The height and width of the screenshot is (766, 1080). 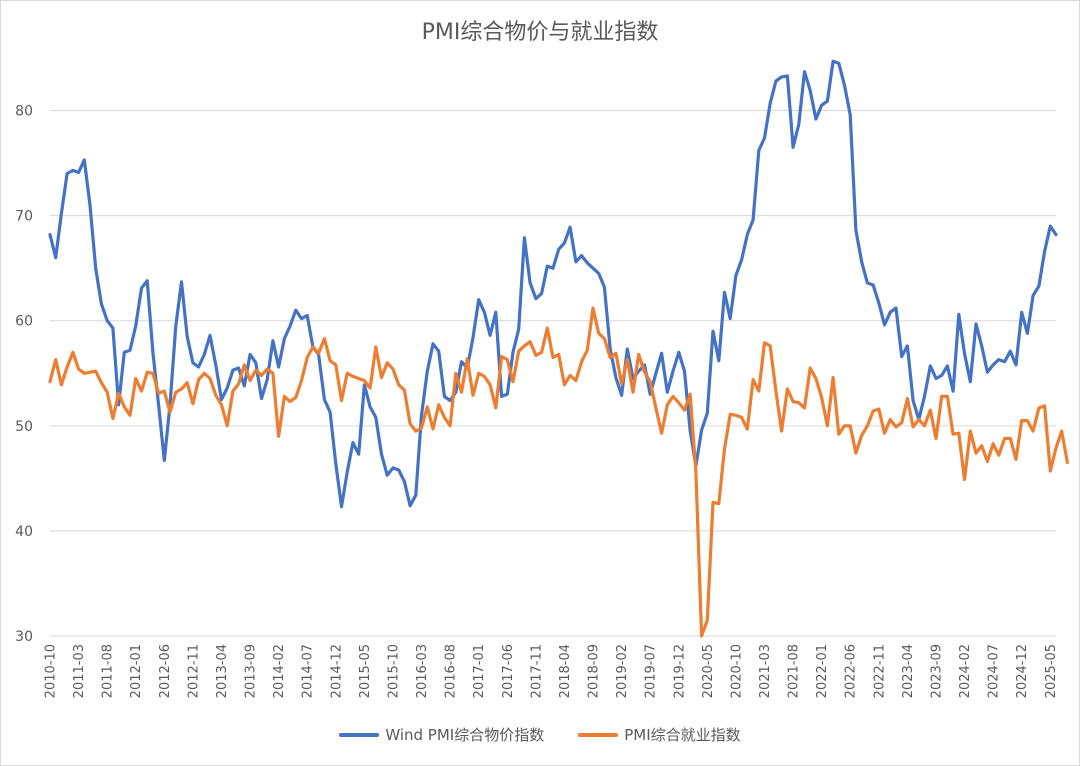 I want to click on chart-title: PMI综合物价与就业指数, so click(x=540, y=32).